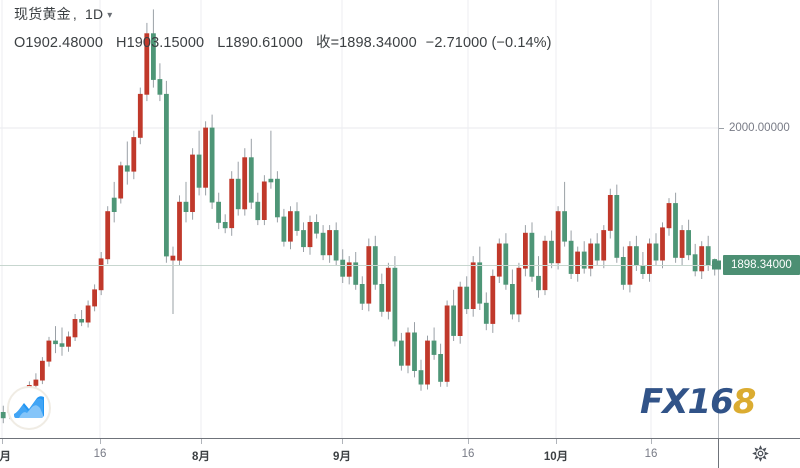  What do you see at coordinates (201, 457) in the screenshot?
I see `time-axis-label: 8月` at bounding box center [201, 457].